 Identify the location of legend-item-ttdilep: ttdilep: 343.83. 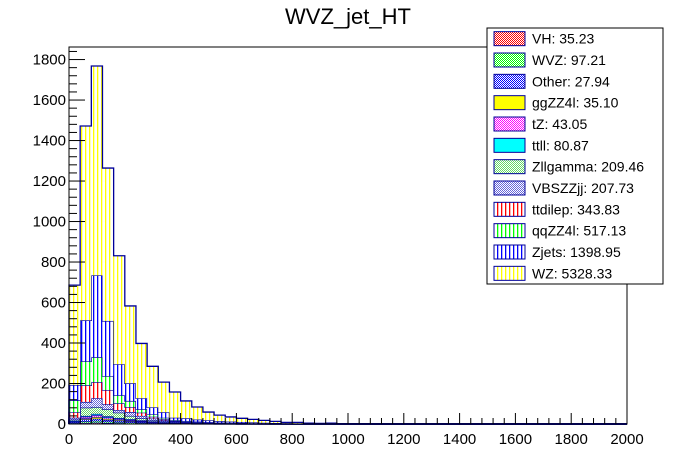
(556, 209).